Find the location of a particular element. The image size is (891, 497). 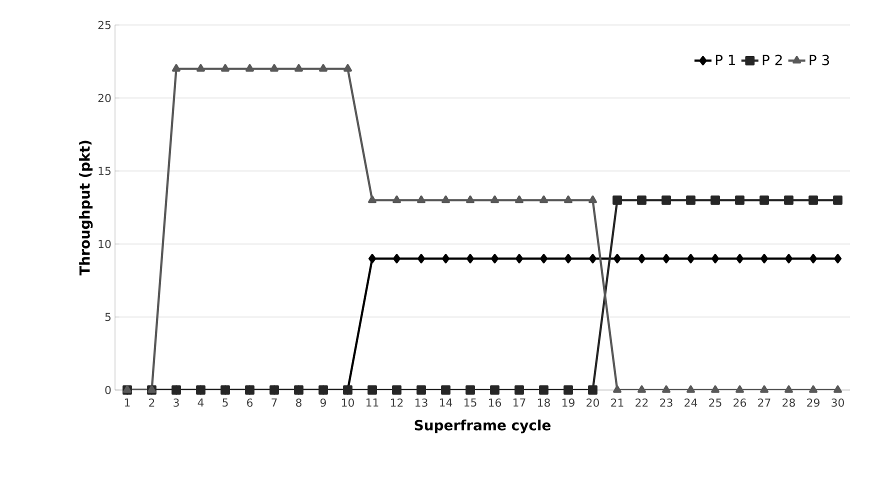

x-tick-label: 26 is located at coordinates (740, 402).